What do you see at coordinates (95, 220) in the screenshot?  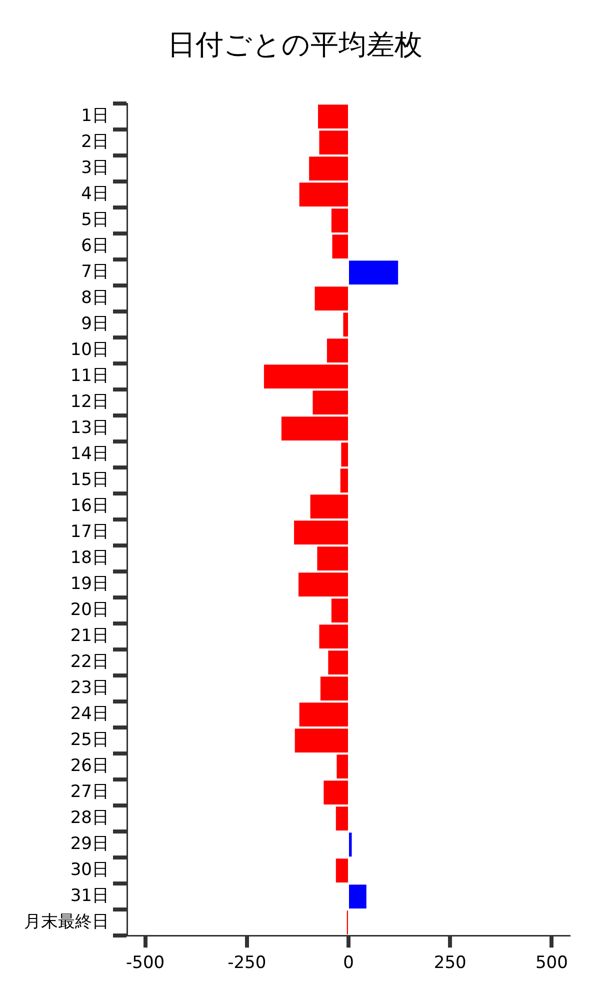 I see `y-tick-label: 5日` at bounding box center [95, 220].